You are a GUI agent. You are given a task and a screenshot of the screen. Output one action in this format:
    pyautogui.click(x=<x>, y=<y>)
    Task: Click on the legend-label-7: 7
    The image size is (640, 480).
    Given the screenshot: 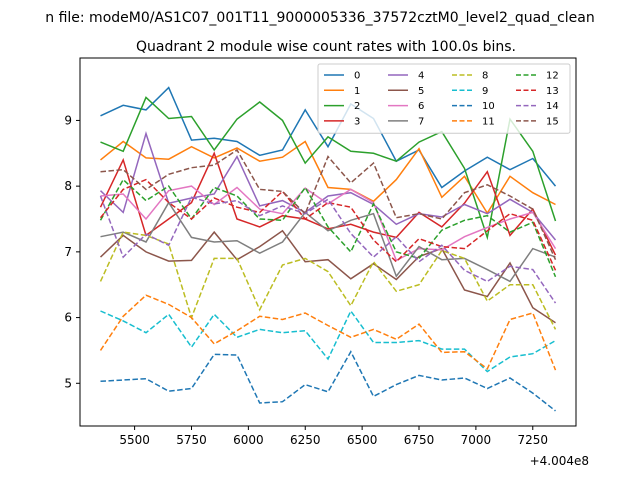 What is the action you would take?
    pyautogui.click(x=421, y=121)
    